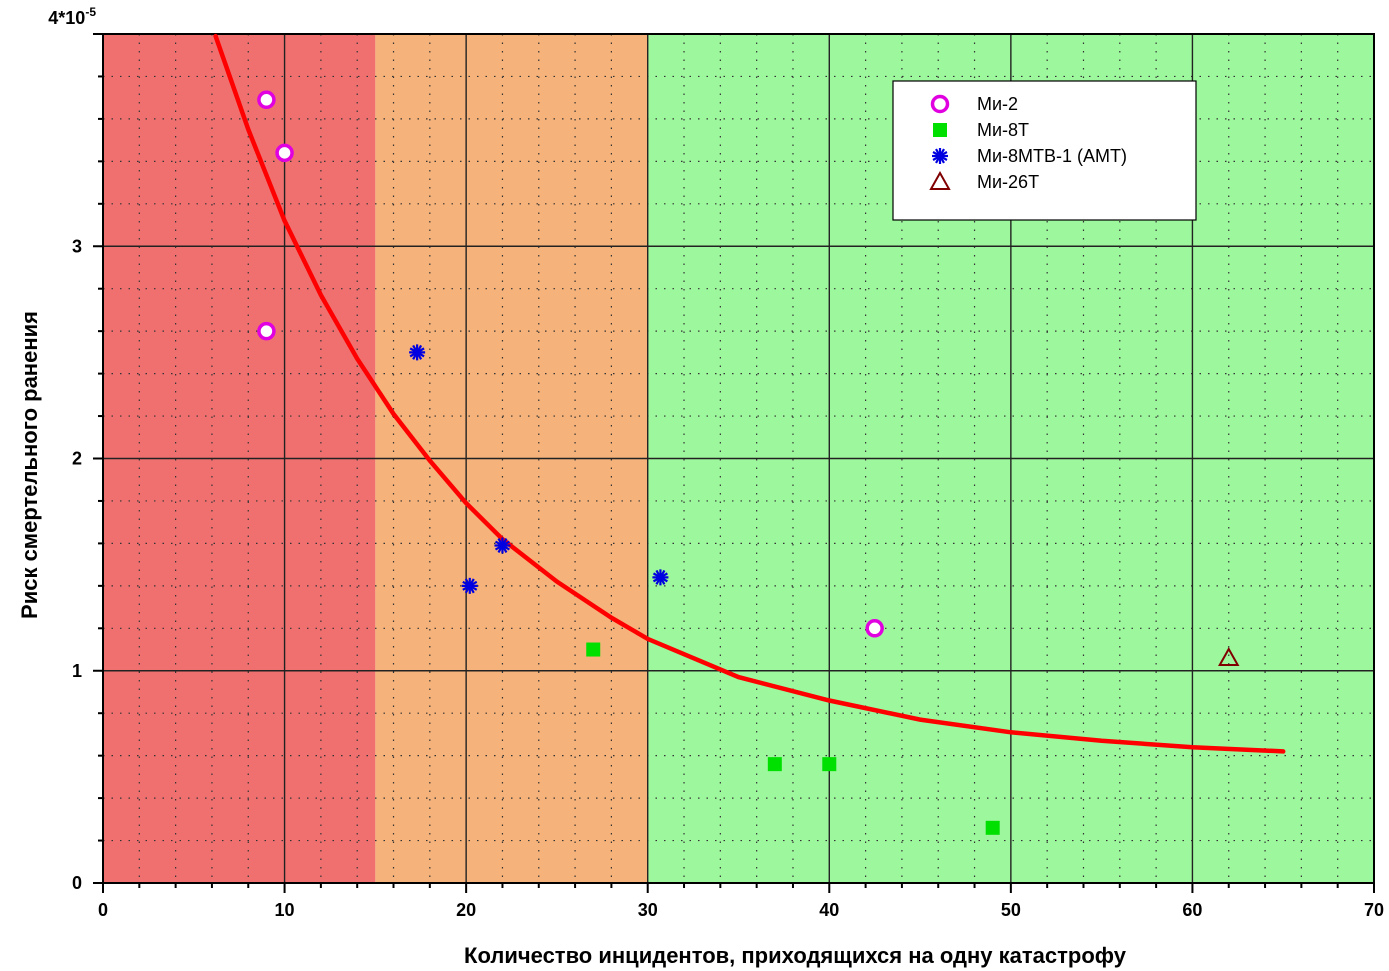 The image size is (1389, 971). Describe the element at coordinates (1011, 910) in the screenshot. I see `x-tick-label: 50` at that location.